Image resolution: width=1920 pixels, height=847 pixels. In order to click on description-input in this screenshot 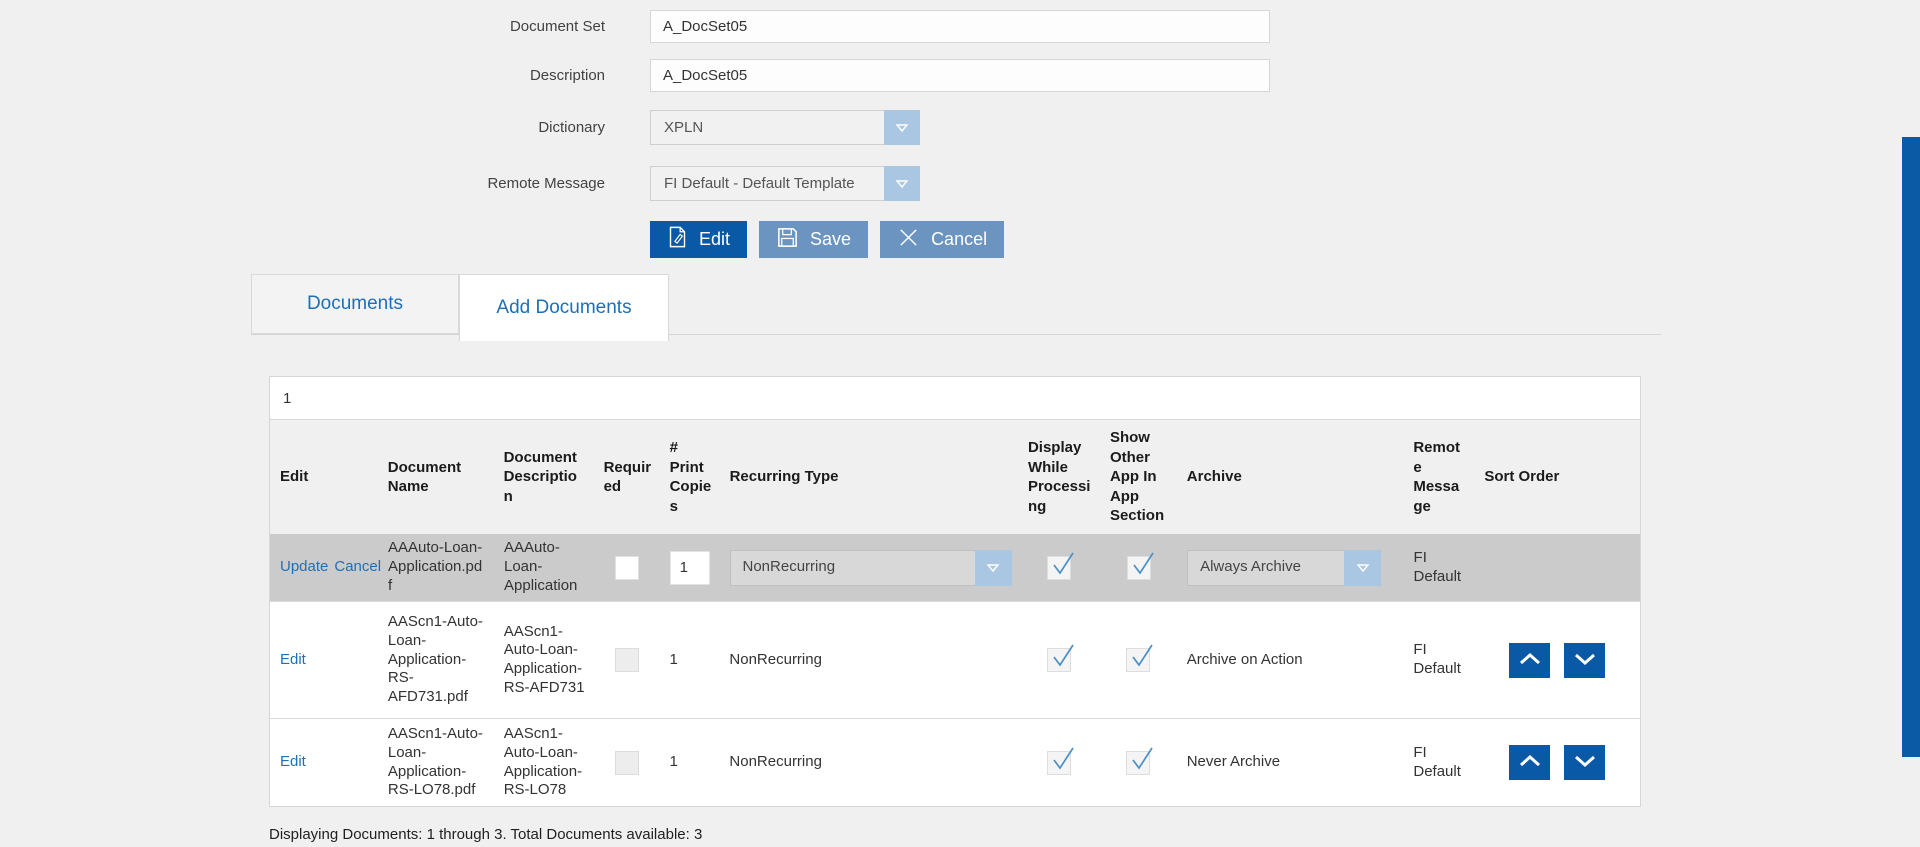, I will do `click(960, 75)`.